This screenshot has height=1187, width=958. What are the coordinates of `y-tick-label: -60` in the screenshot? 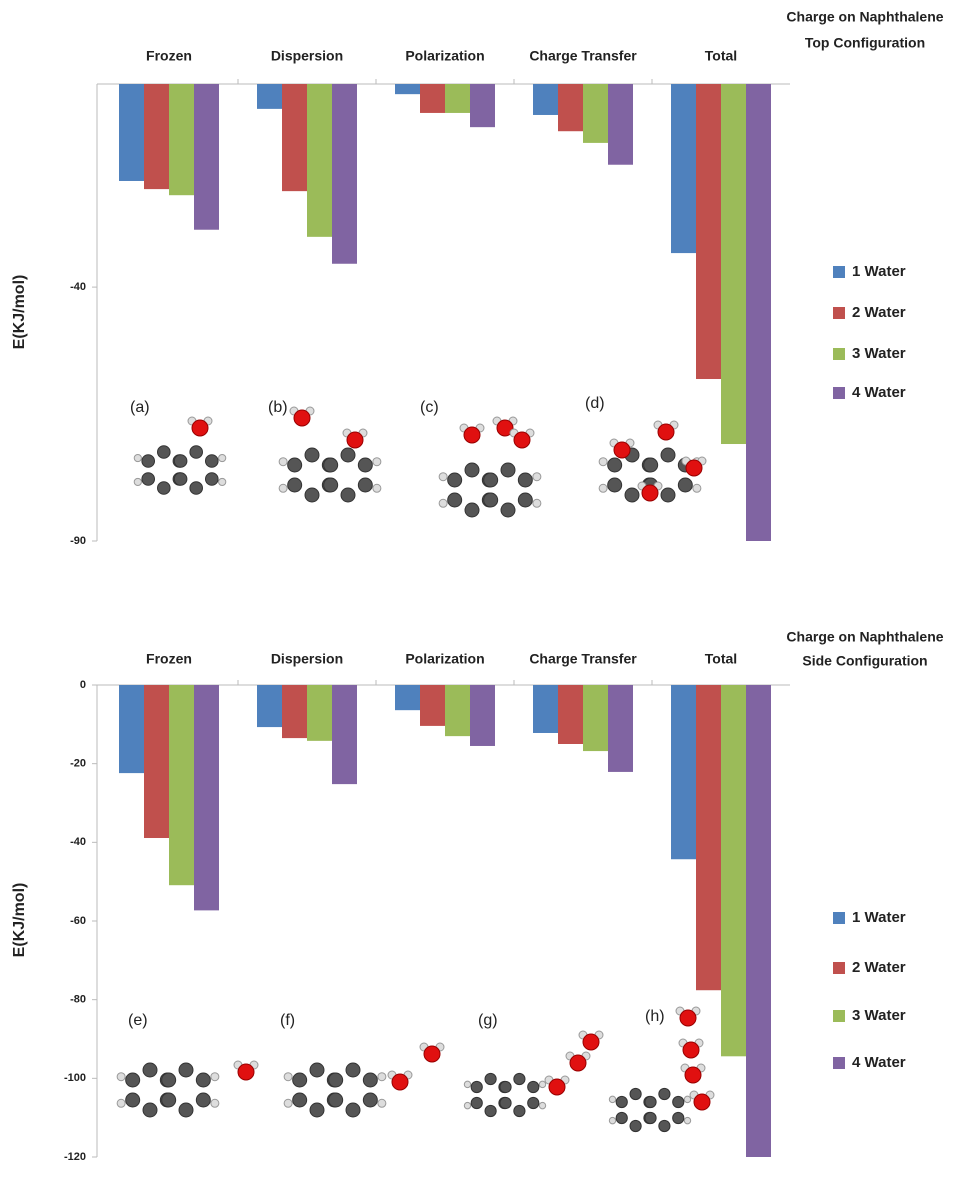 It's located at (78, 921).